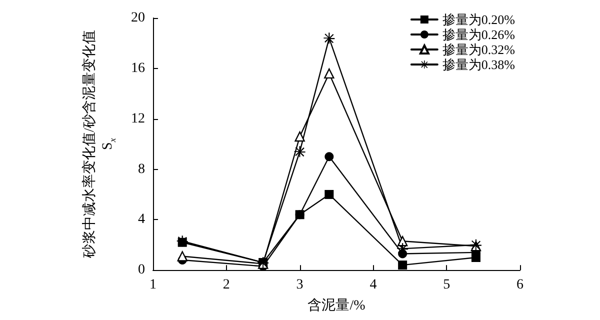 This screenshot has height=320, width=600. What do you see at coordinates (153, 285) in the screenshot?
I see `x-tick-label: 1` at bounding box center [153, 285].